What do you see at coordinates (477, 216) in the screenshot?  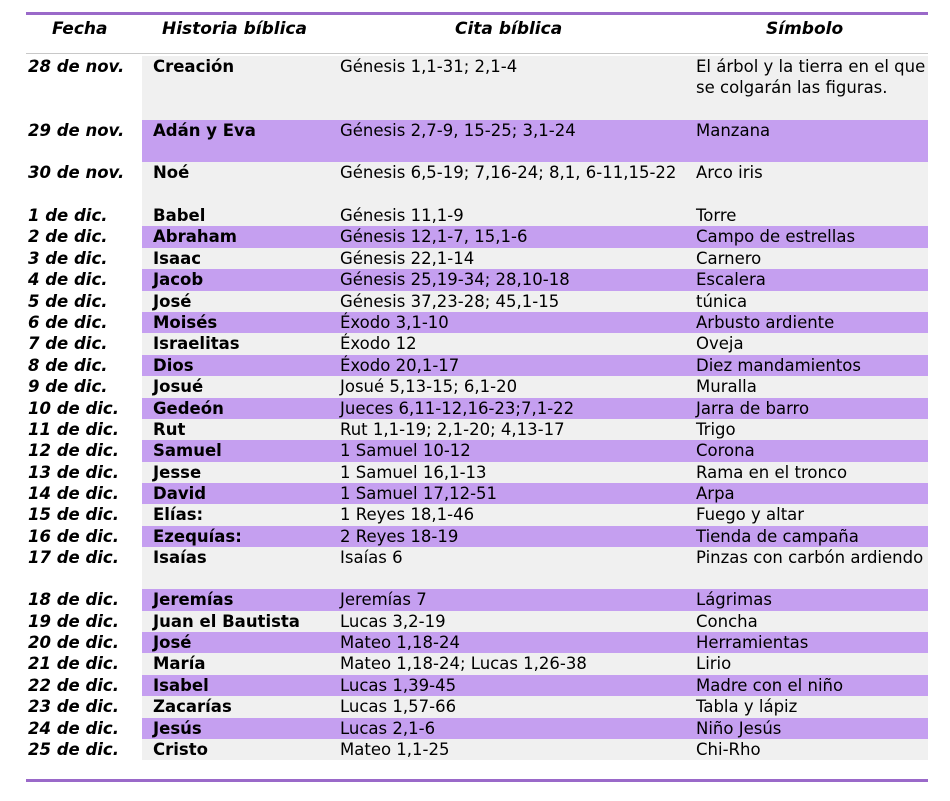 I see `table-row: 1 de dic. Babel Génesis 11,1-9 Torre` at bounding box center [477, 216].